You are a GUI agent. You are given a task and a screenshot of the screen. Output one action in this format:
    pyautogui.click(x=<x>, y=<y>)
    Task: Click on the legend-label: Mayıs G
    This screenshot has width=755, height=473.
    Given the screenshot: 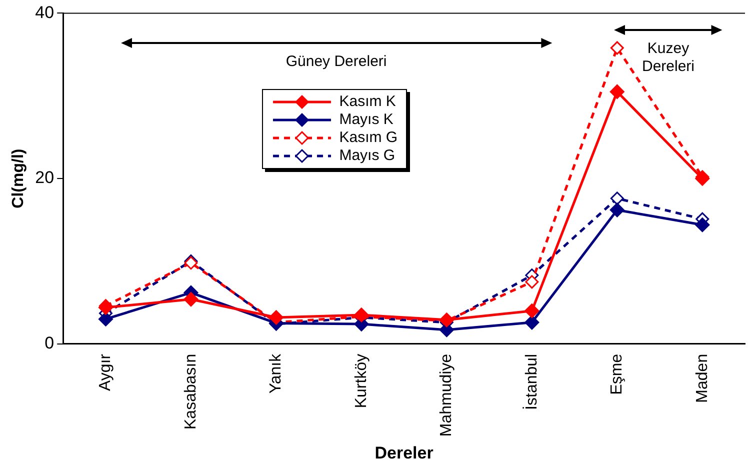 What is the action you would take?
    pyautogui.click(x=367, y=156)
    